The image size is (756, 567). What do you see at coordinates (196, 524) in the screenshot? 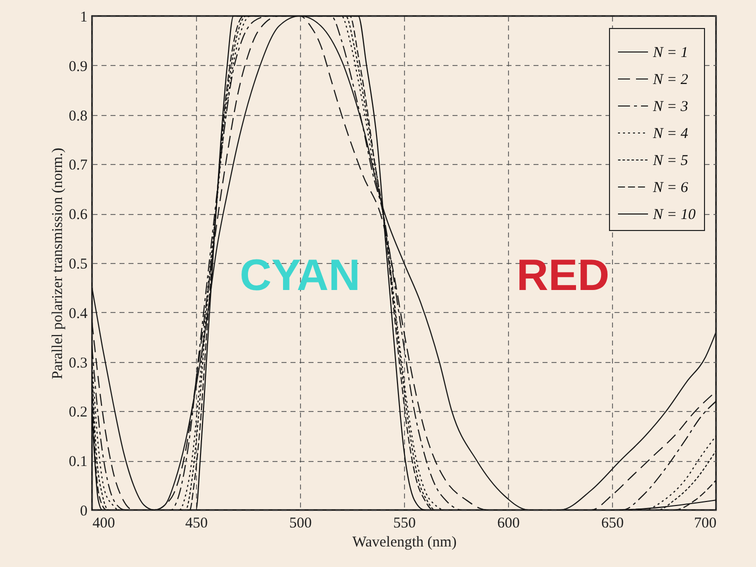
I see `x-tick-label: 450` at bounding box center [196, 524].